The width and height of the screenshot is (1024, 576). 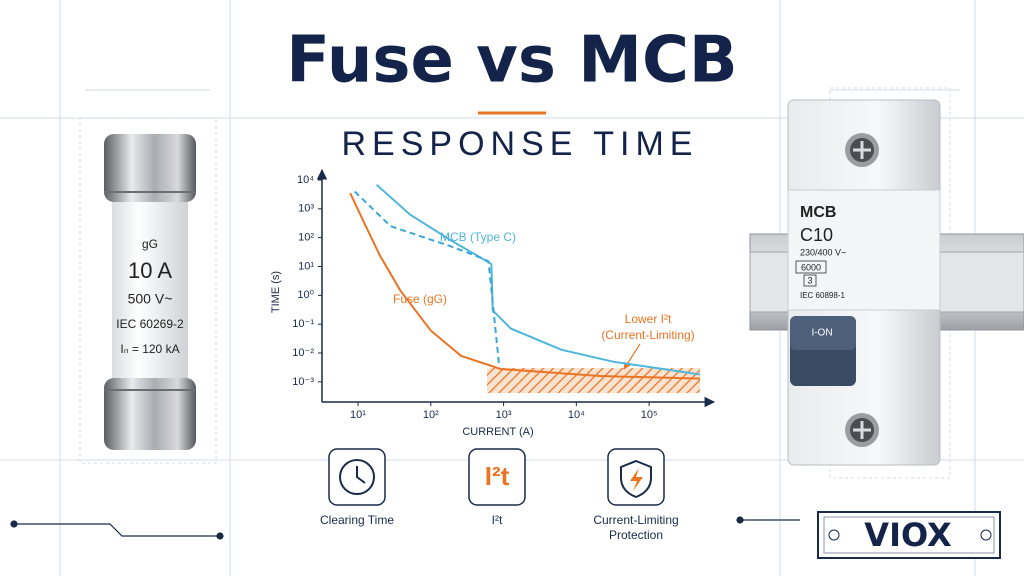 What do you see at coordinates (150, 324) in the screenshot?
I see `fuse-label: IEC 60269-2` at bounding box center [150, 324].